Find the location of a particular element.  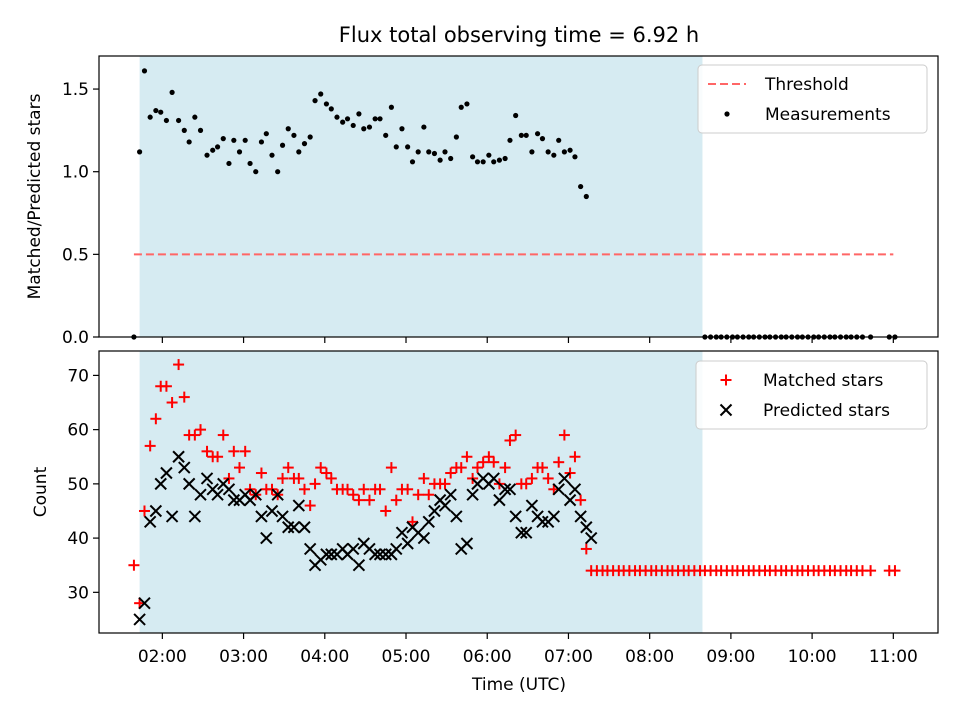

legend-measurements-label: Measurements is located at coordinates (828, 115).